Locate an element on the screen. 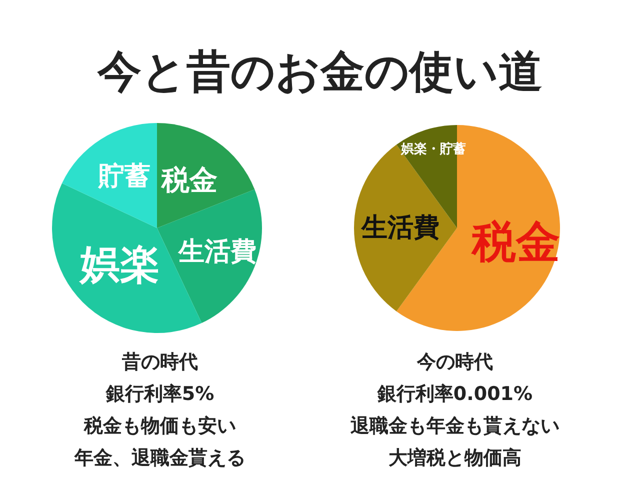 This screenshot has width=640, height=480. text: 大増税と物価高 is located at coordinates (455, 458).